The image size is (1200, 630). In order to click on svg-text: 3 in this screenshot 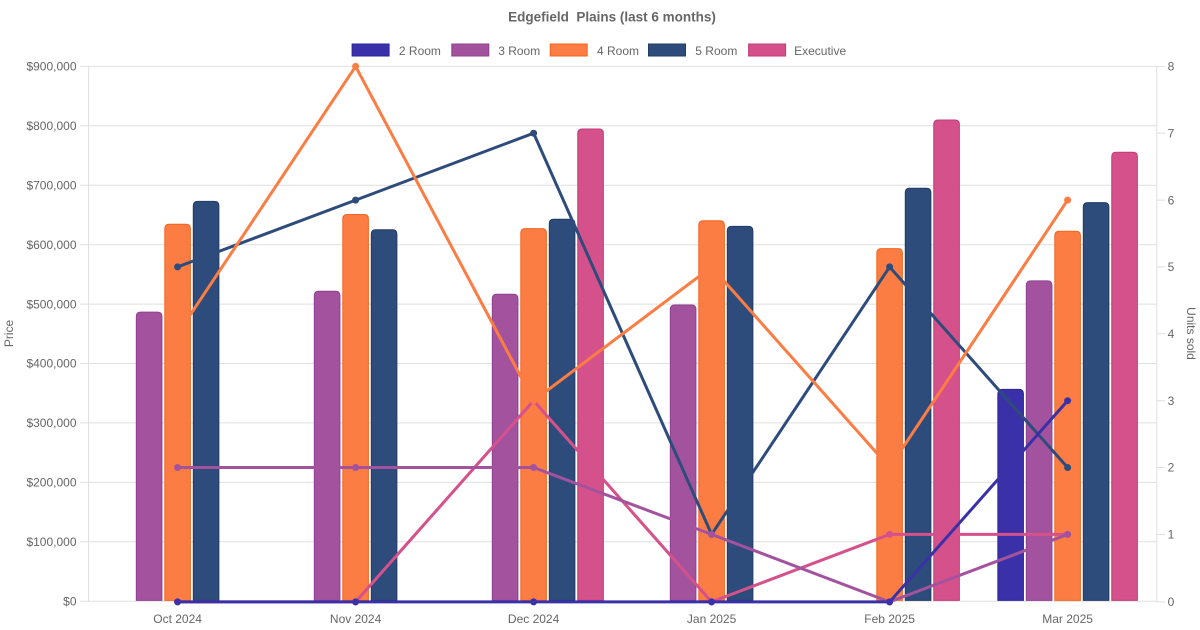, I will do `click(1171, 401)`.